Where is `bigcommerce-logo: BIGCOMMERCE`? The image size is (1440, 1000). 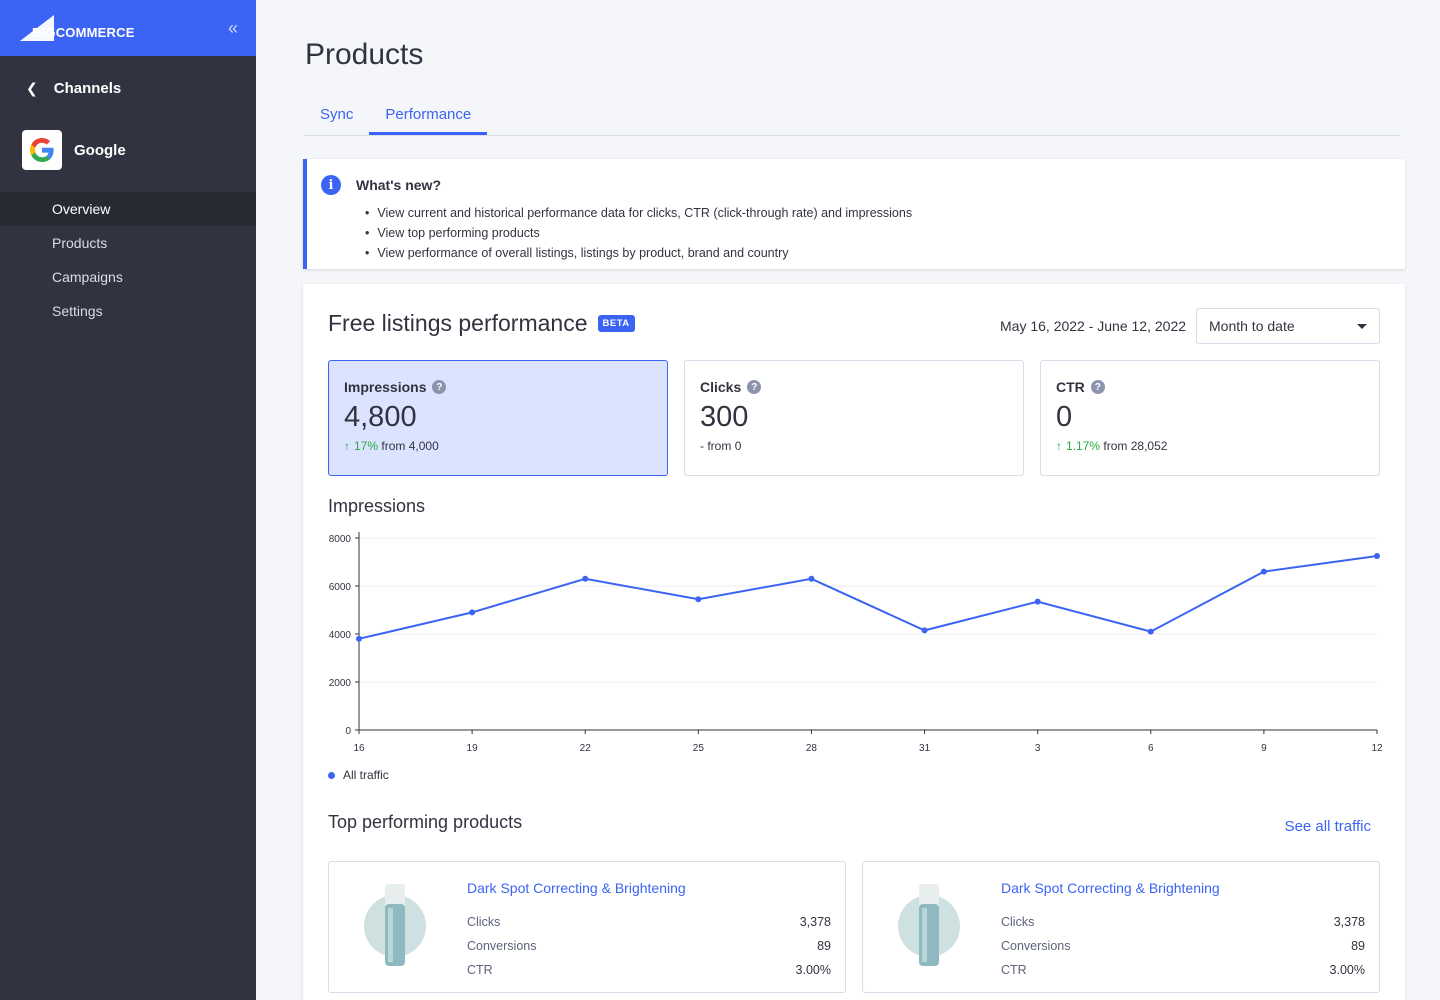 bigcommerce-logo: BIGCOMMERCE is located at coordinates (77, 28).